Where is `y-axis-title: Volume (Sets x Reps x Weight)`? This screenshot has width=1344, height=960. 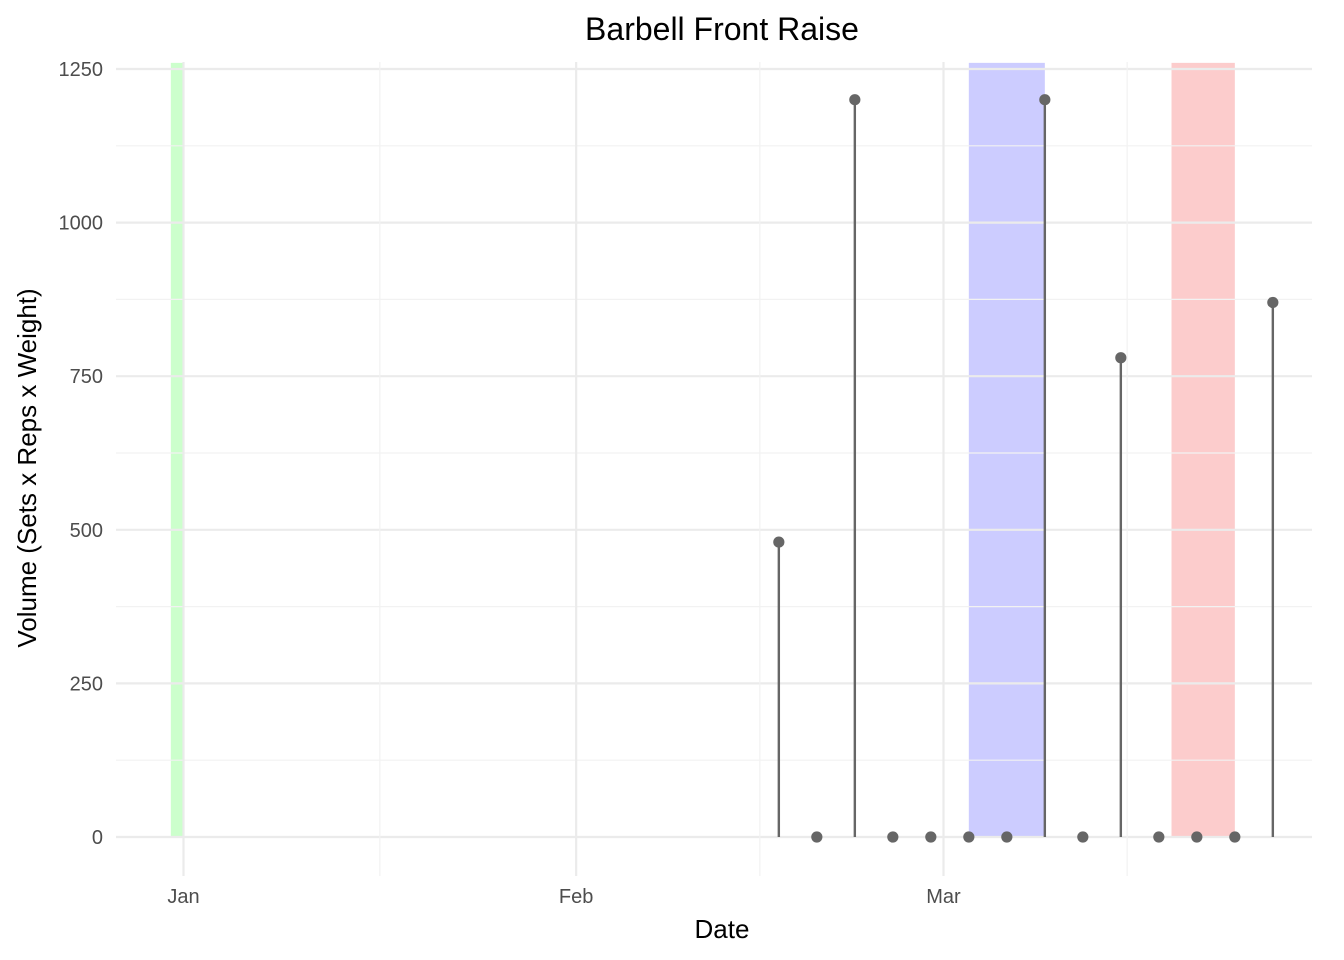
y-axis-title: Volume (Sets x Reps x Weight) is located at coordinates (27, 467).